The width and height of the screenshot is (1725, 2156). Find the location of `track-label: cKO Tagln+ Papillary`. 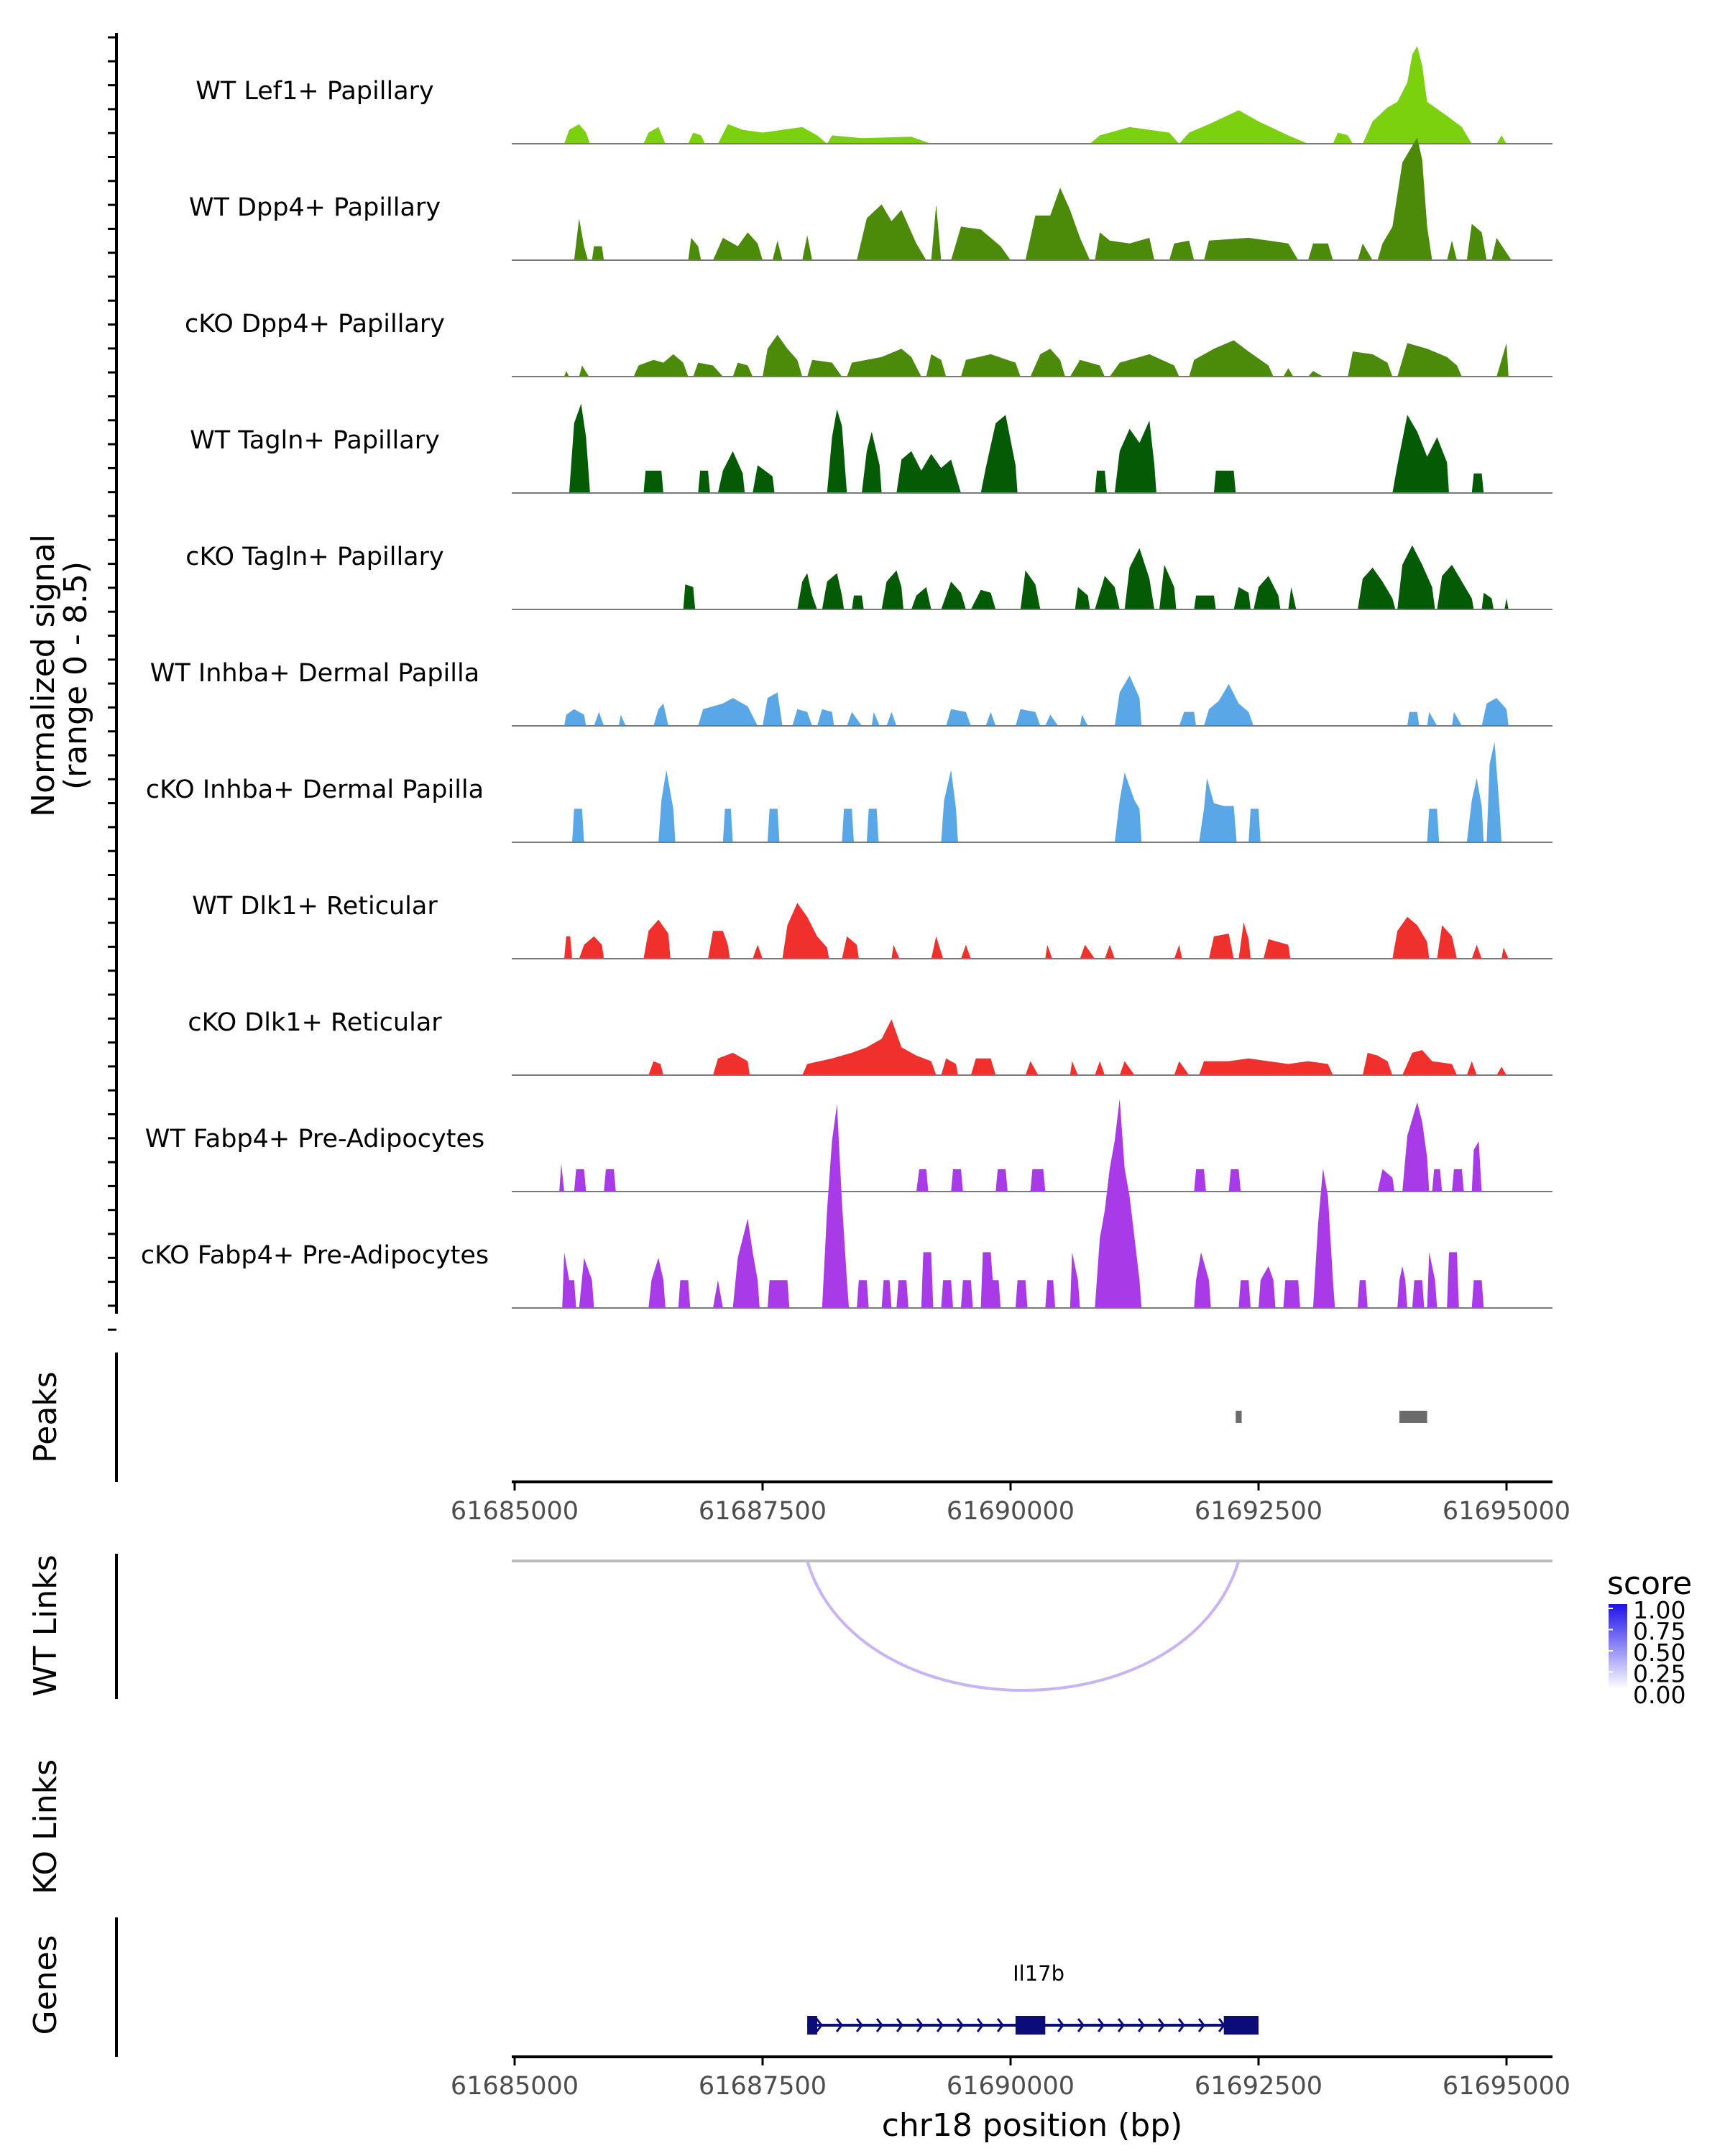

track-label: cKO Tagln+ Papillary is located at coordinates (314, 557).